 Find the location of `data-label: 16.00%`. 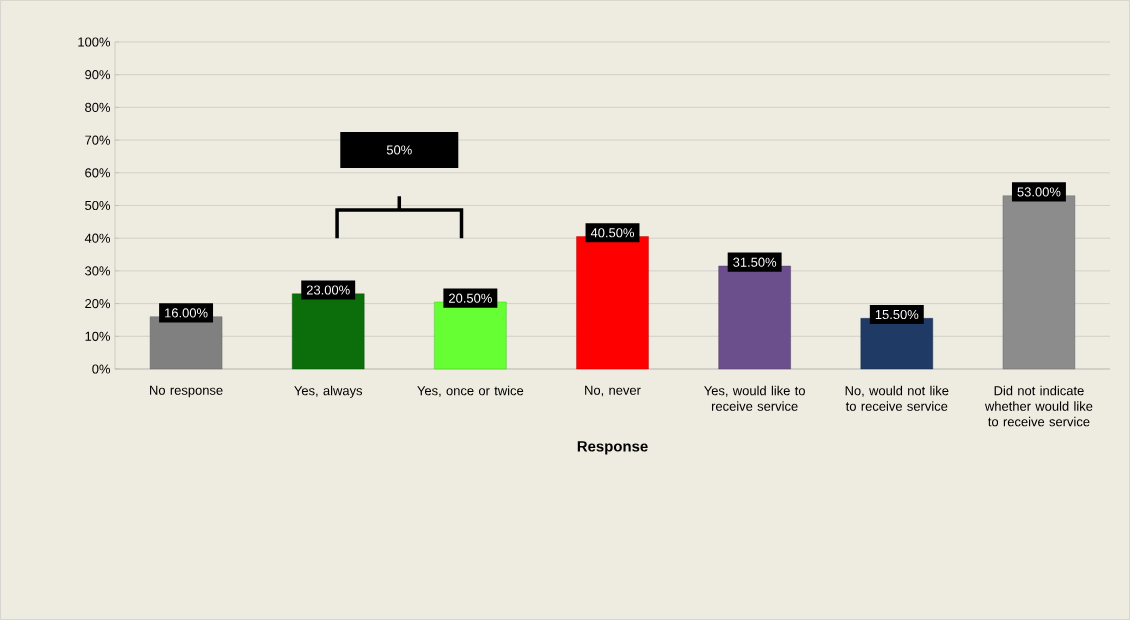

data-label: 16.00% is located at coordinates (186, 313).